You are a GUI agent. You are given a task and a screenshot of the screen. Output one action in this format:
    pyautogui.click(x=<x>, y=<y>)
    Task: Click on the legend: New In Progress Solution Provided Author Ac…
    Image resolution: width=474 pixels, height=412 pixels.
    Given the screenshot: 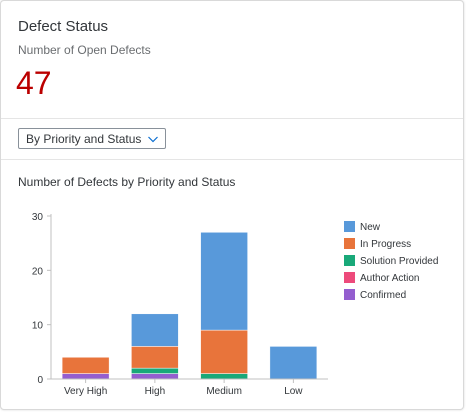 What is the action you would take?
    pyautogui.click(x=391, y=261)
    